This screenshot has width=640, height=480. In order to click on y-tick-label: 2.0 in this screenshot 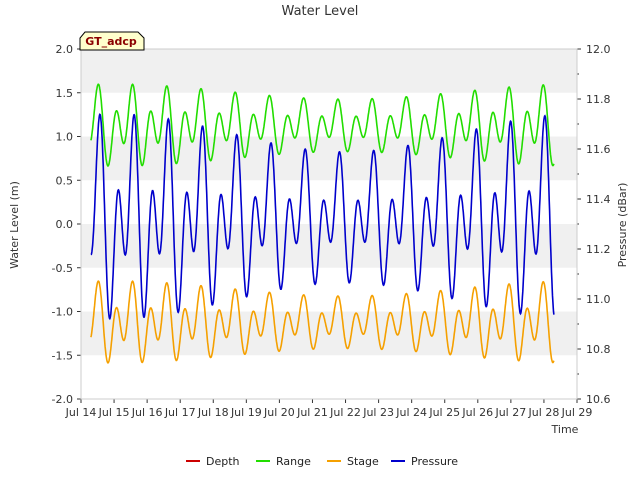, I will do `click(65, 49)`.